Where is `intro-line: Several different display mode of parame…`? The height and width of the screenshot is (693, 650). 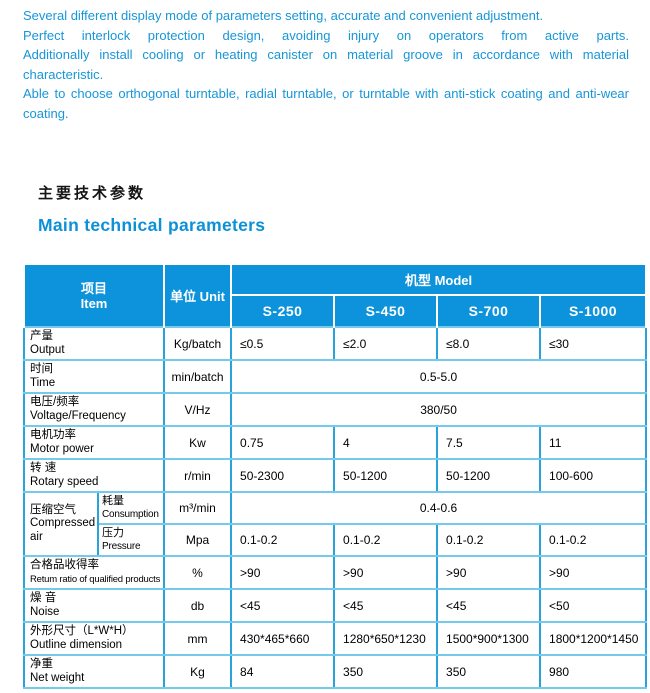
intro-line: Several different display mode of parame… is located at coordinates (283, 15).